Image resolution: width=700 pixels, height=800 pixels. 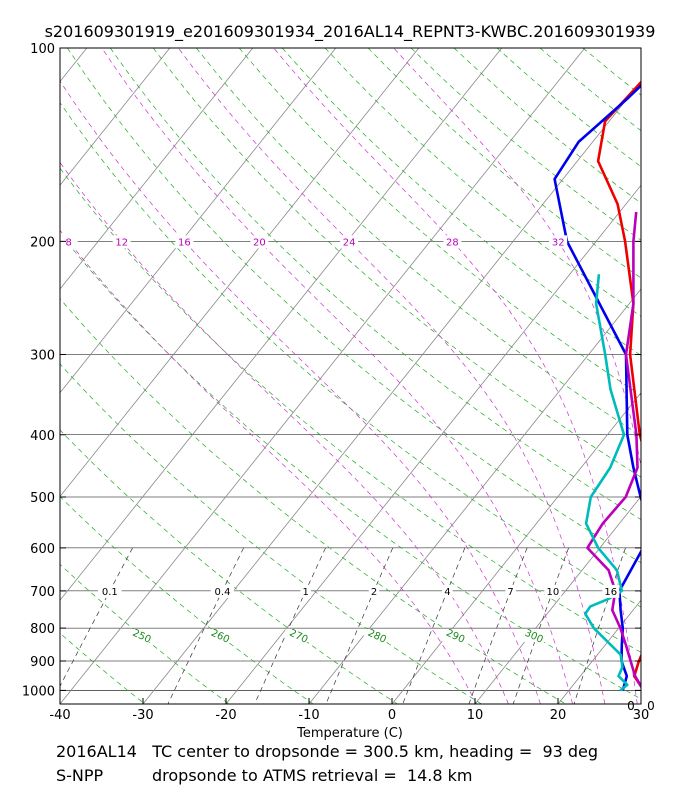 What do you see at coordinates (38, 691) in the screenshot?
I see `y-tick-label: 1000` at bounding box center [38, 691].